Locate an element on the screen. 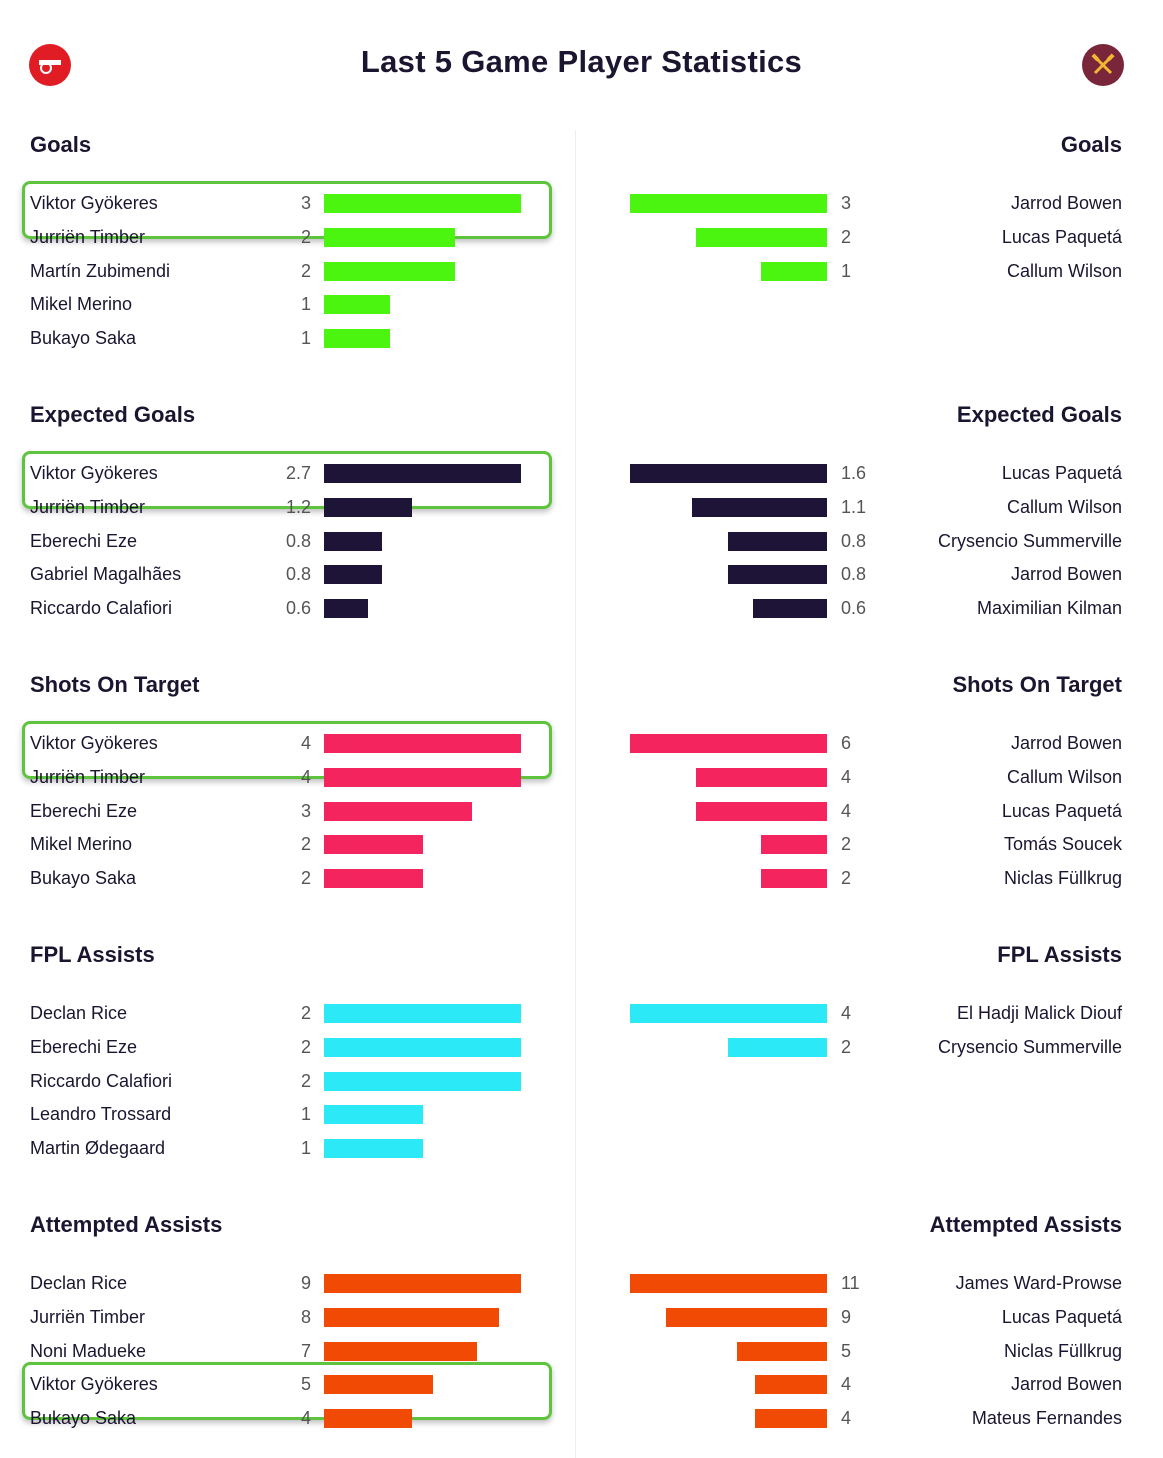  stat-value-home: 5 is located at coordinates (305, 1384).